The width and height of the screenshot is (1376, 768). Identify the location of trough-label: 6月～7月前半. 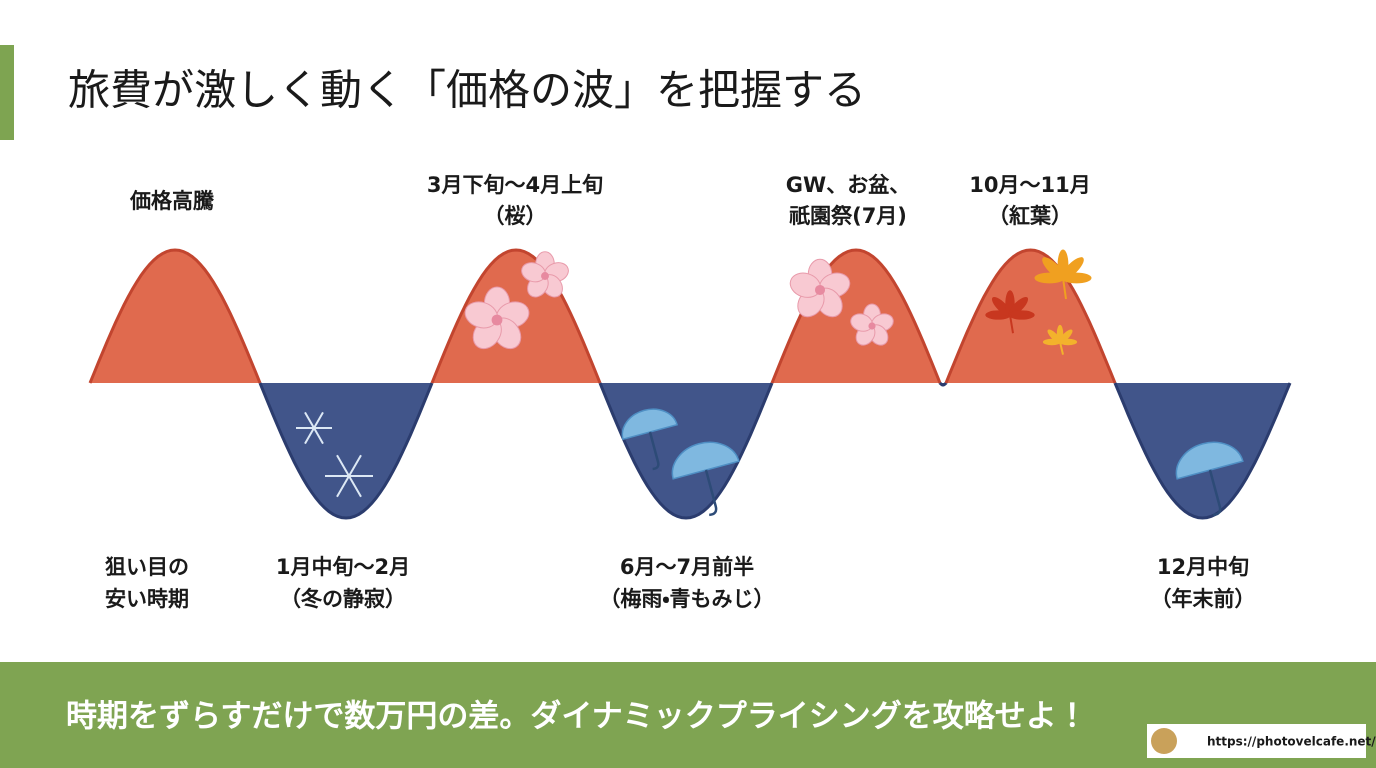
(687, 567).